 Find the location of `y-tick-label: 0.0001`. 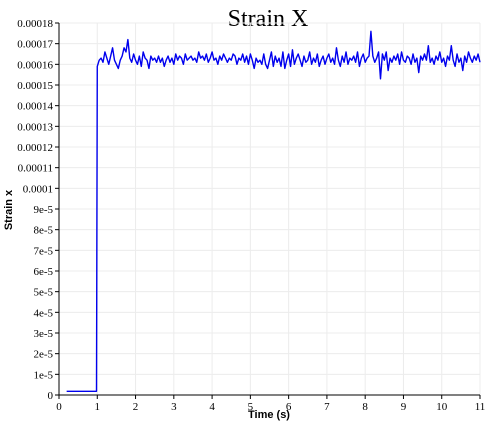

y-tick-label: 0.0001 is located at coordinates (38, 189).